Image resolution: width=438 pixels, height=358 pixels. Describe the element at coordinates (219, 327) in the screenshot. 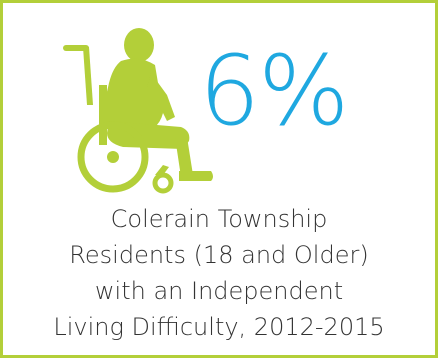

I see `caption-line: Living Difficulty, 2012-2015` at that location.